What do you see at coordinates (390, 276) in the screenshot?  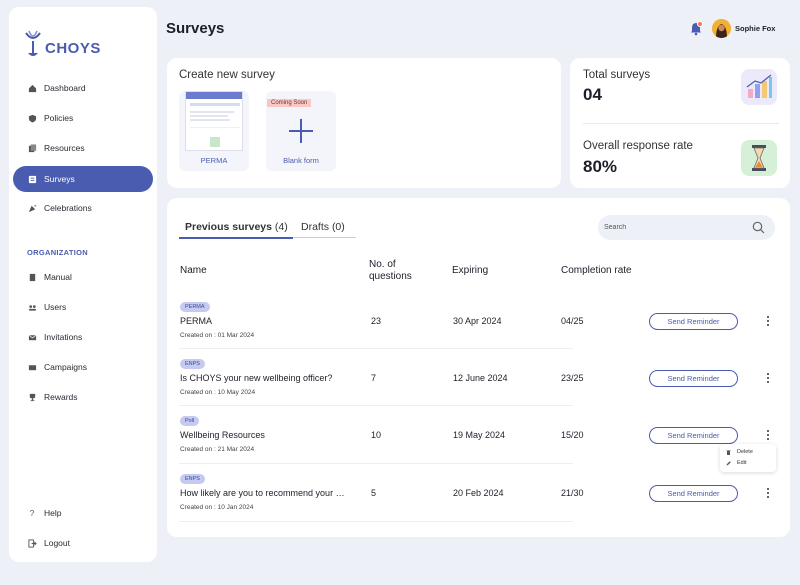 I see `column-header-line: questions` at bounding box center [390, 276].